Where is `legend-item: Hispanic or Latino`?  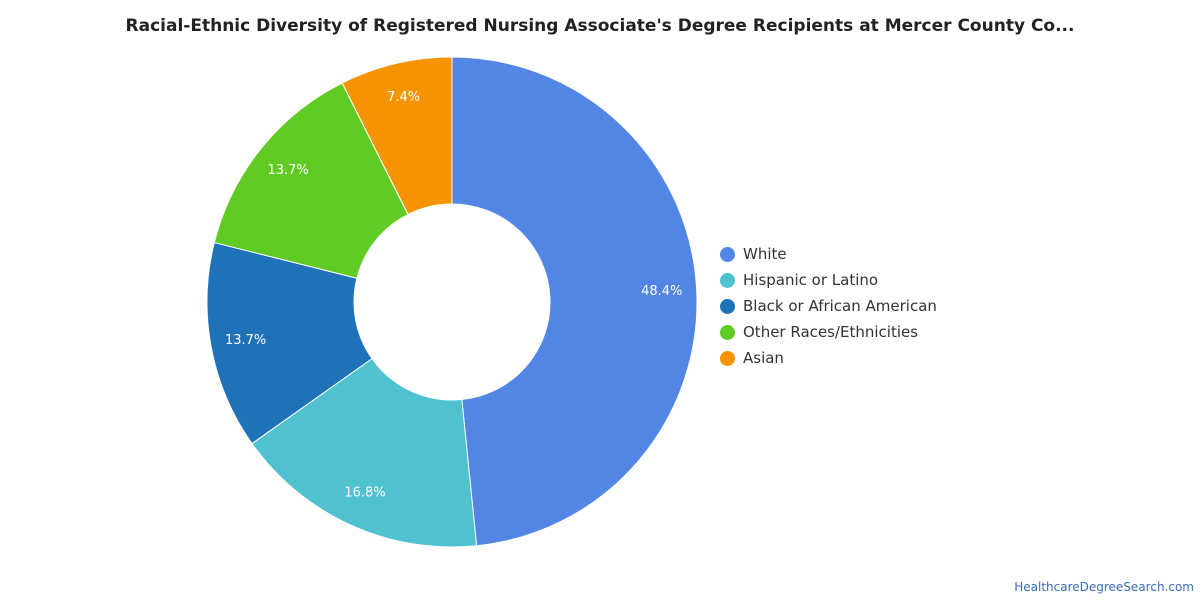 legend-item: Hispanic or Latino is located at coordinates (828, 280).